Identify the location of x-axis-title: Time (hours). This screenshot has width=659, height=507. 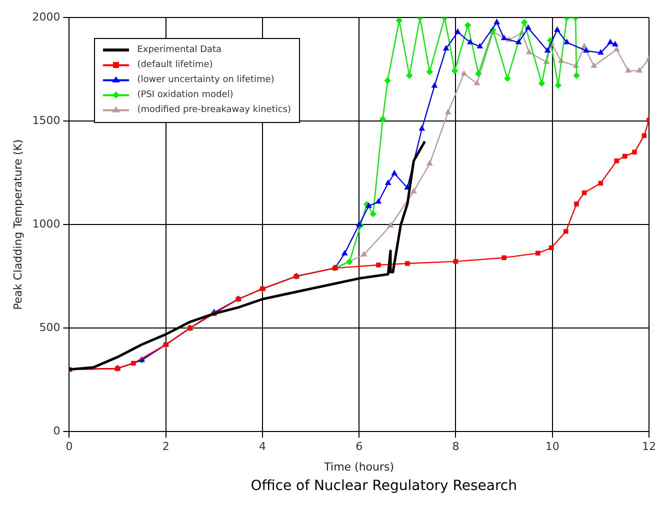
(358, 467).